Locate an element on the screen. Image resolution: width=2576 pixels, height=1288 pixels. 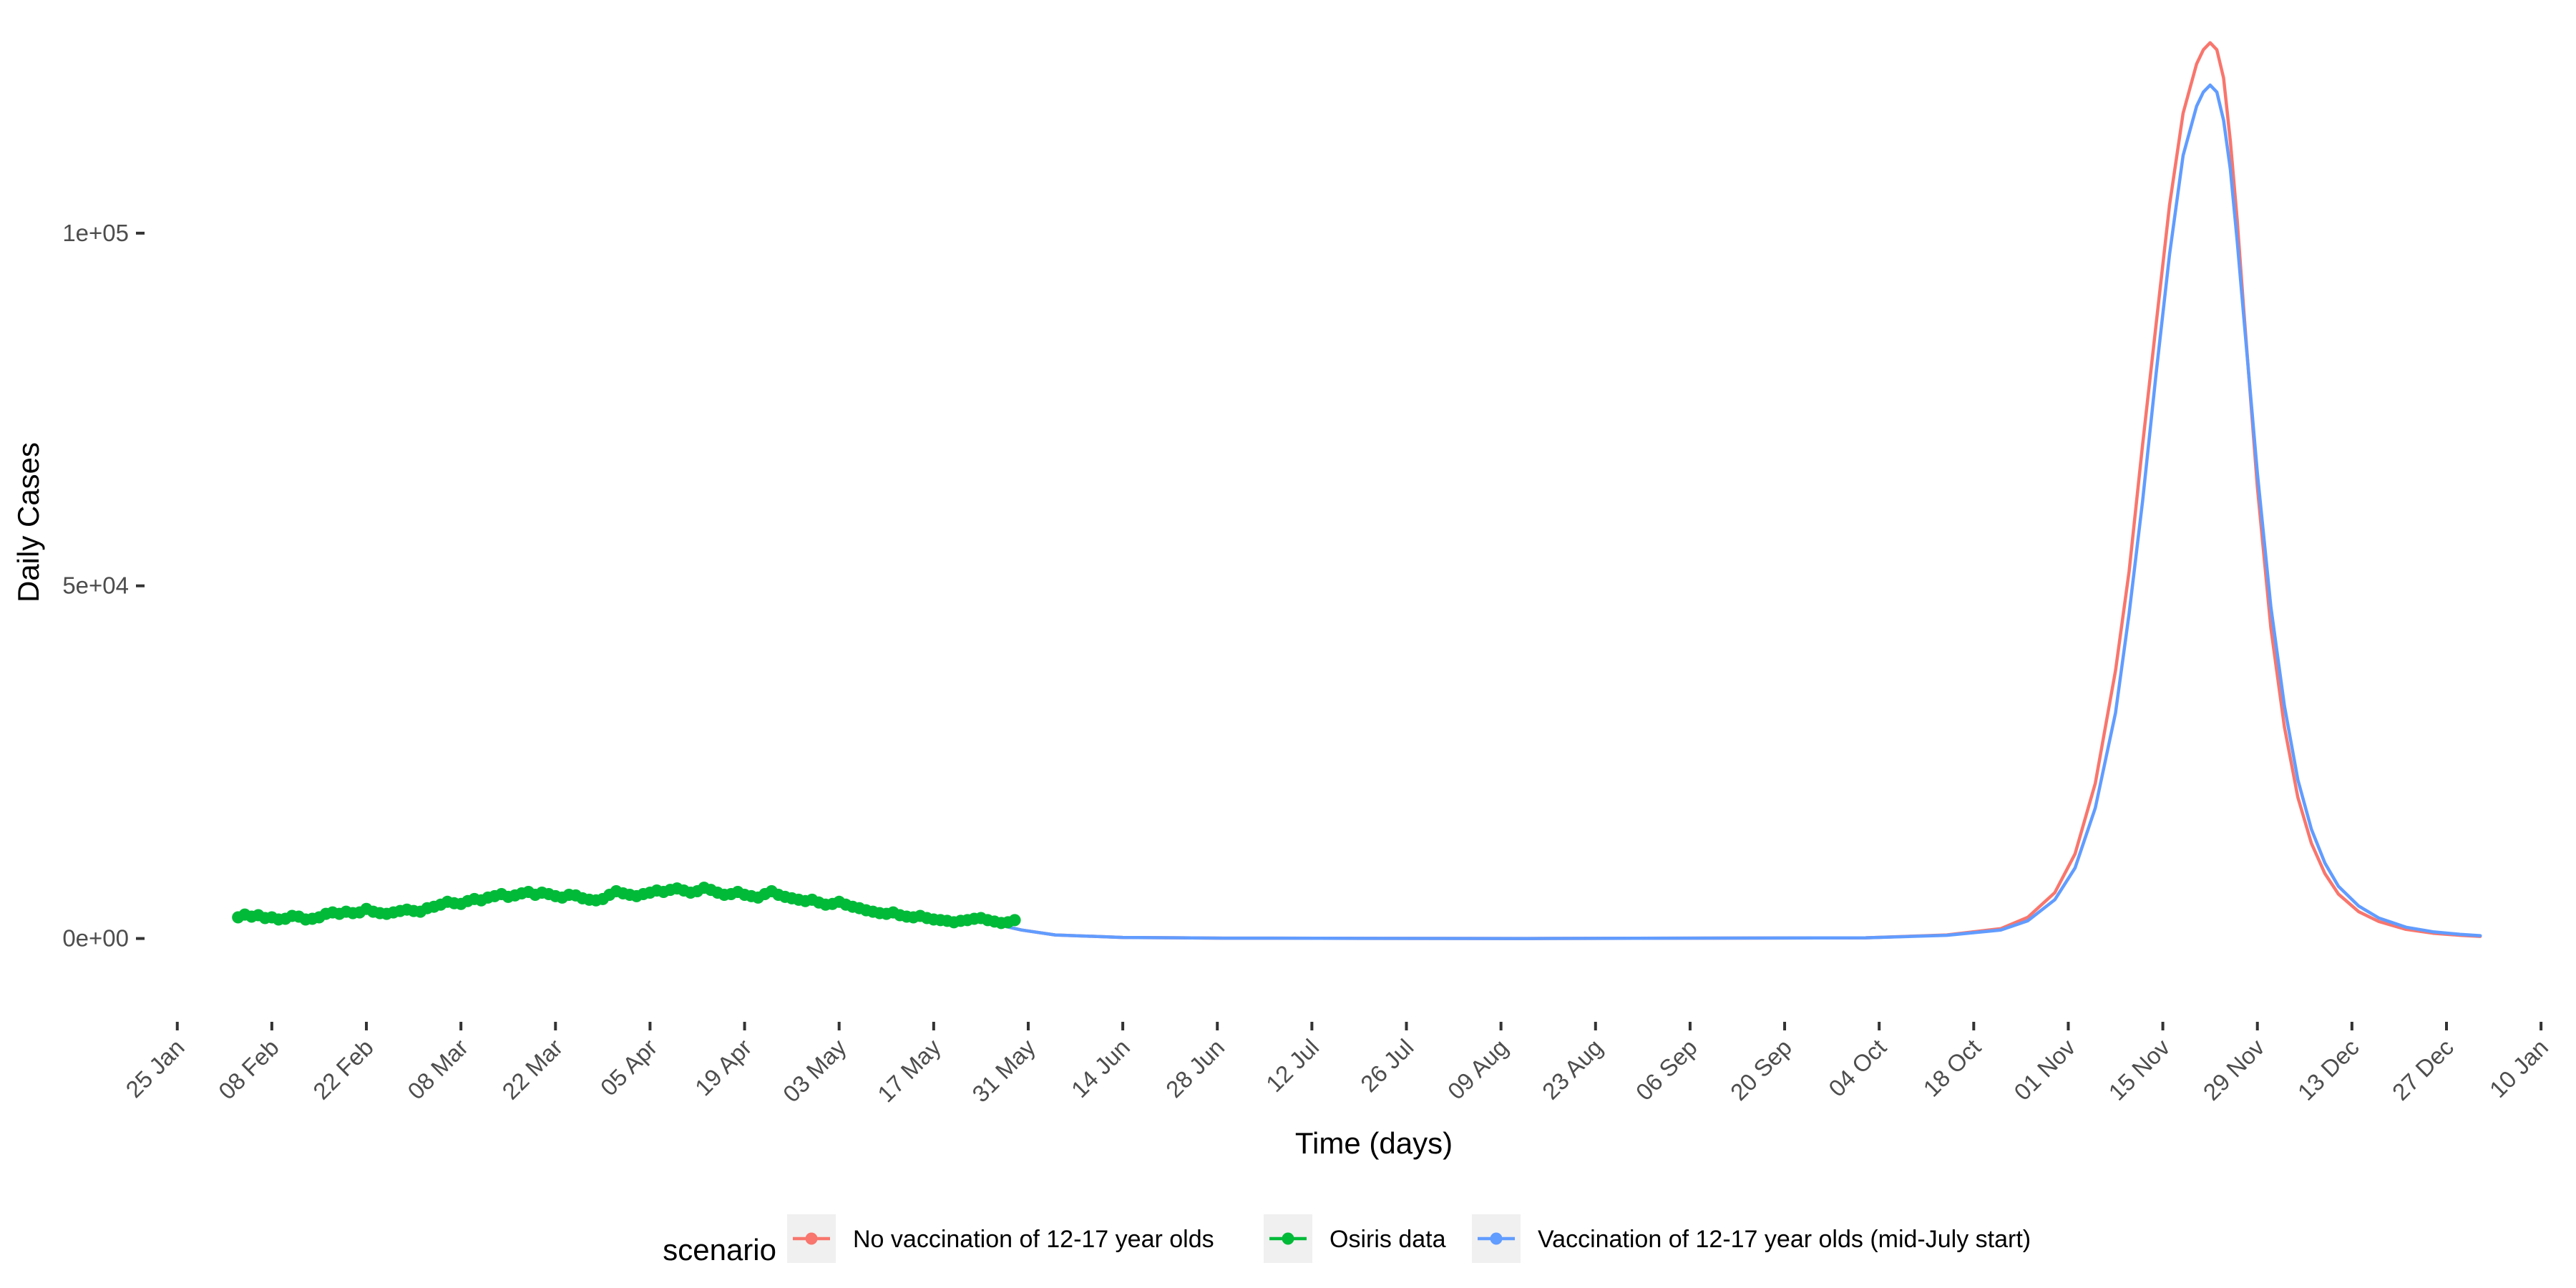
legend-item-1: Osiris data is located at coordinates (1355, 1238).